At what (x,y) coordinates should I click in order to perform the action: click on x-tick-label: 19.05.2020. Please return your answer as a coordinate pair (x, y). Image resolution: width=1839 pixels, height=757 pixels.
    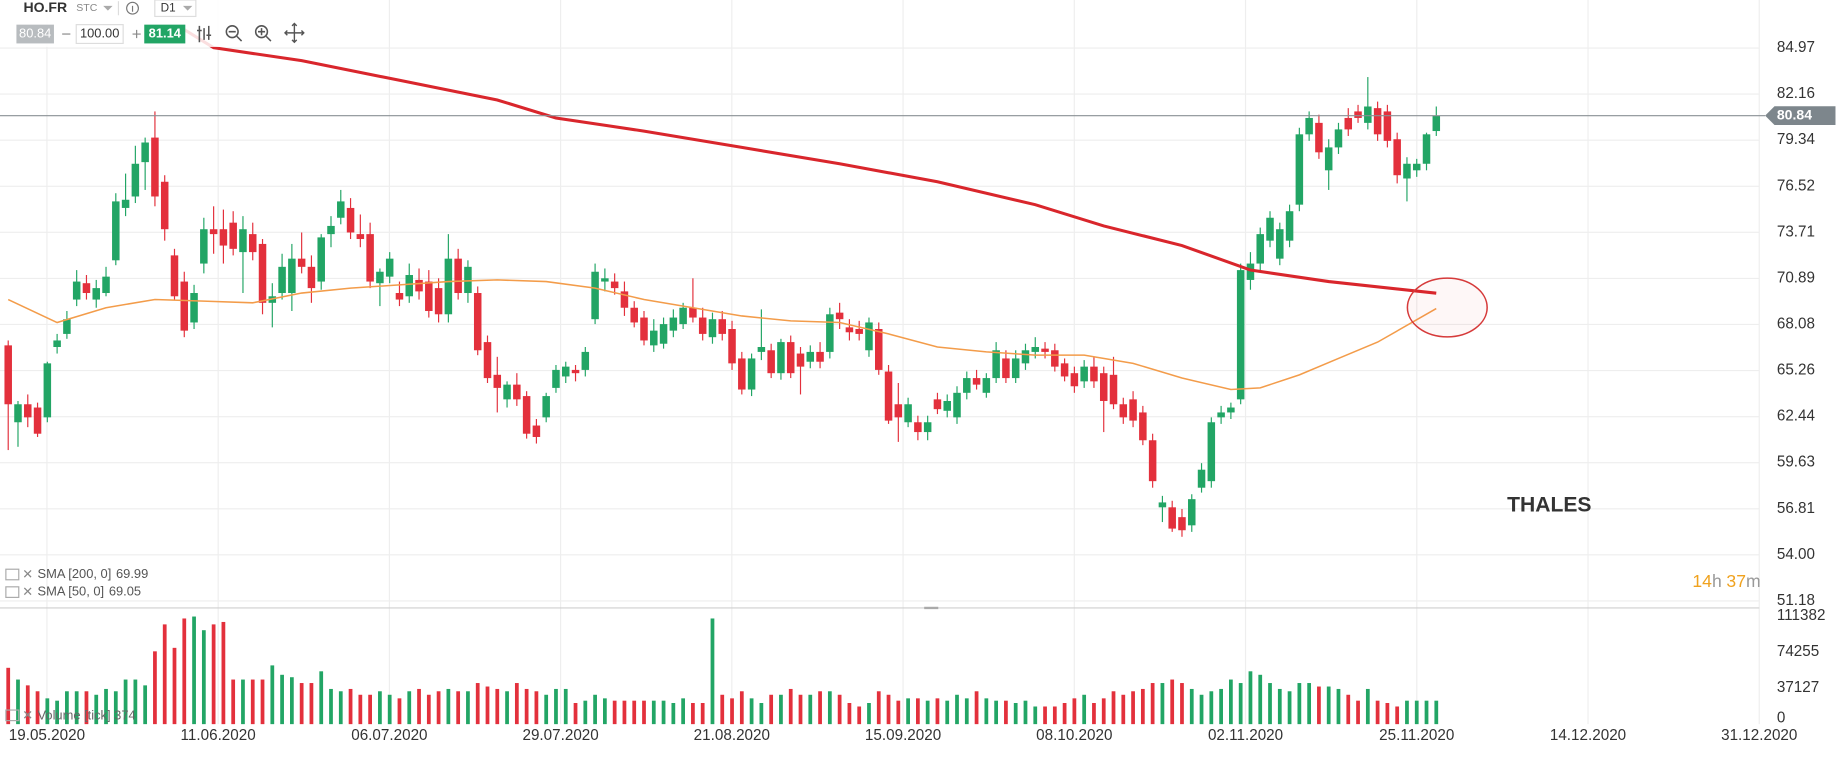
    Looking at the image, I should click on (47, 735).